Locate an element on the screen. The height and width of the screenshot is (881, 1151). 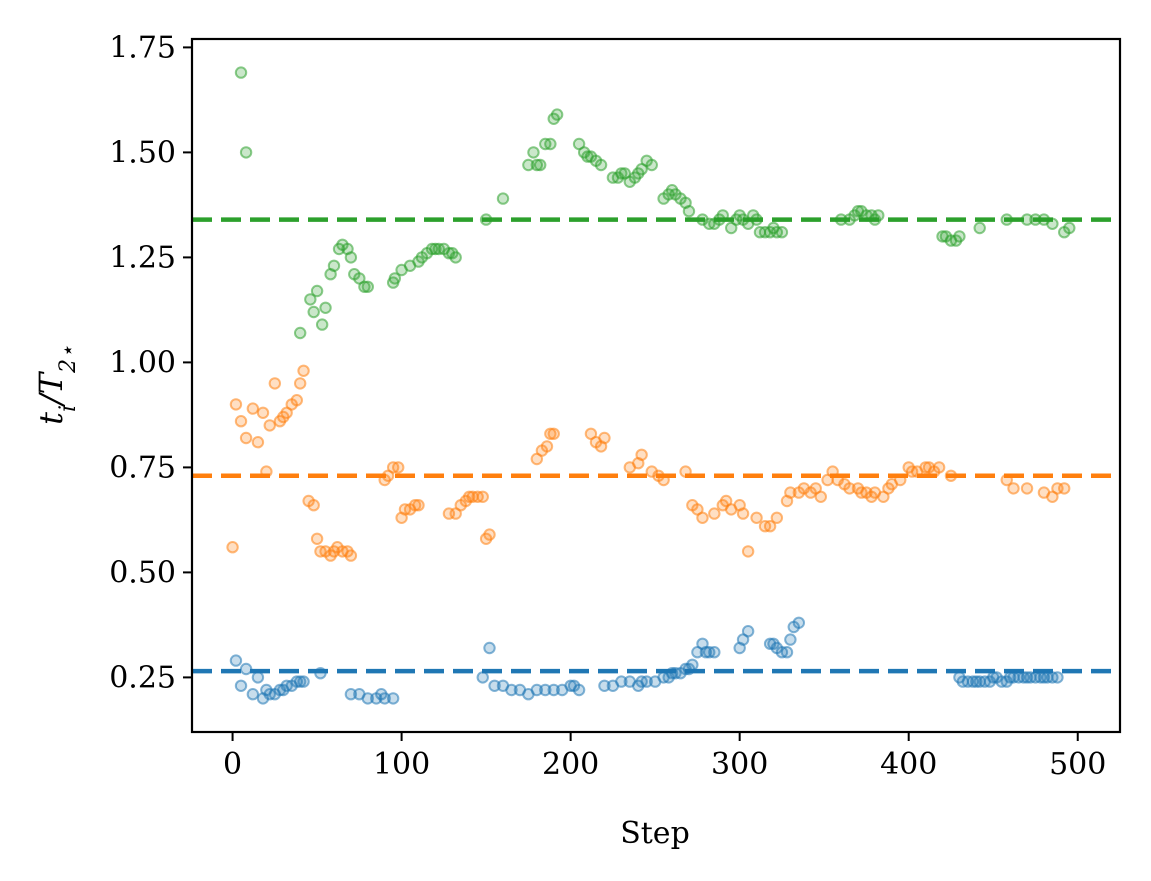
y-axis-label: ti/T2⋆ is located at coordinates (56, 385).